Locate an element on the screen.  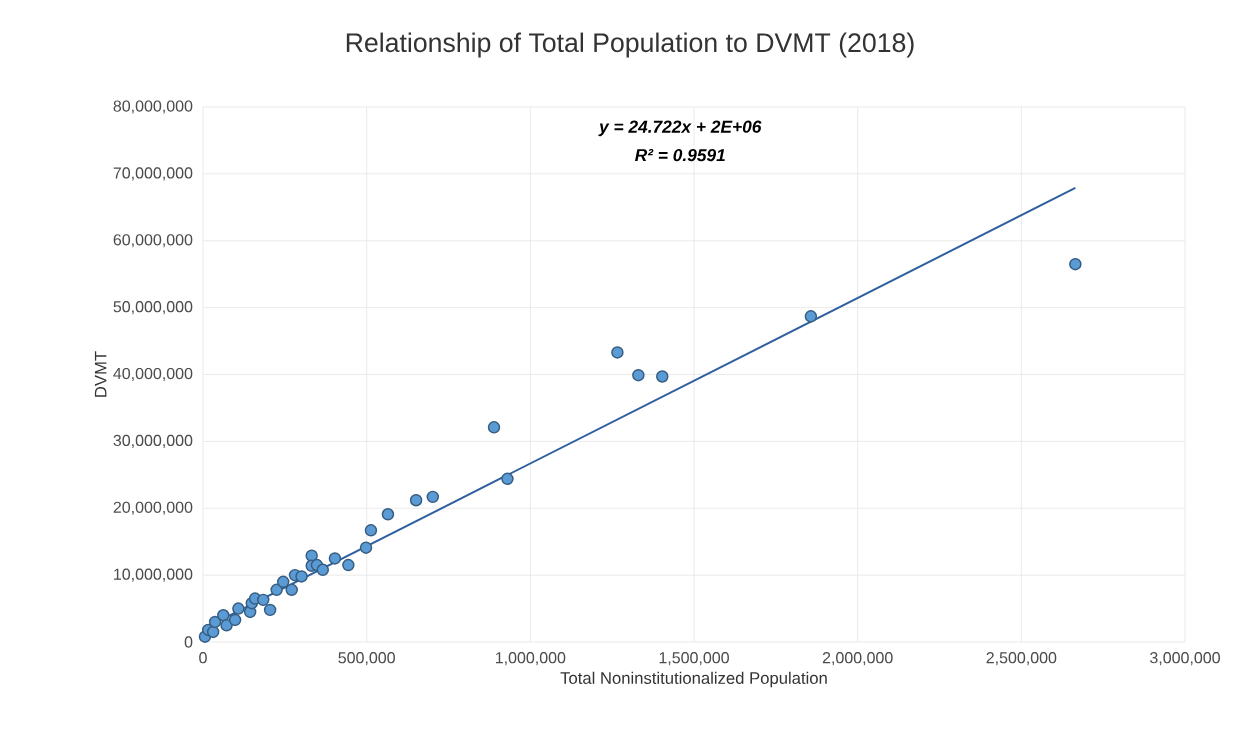
chart-title: Relationship of Total Population to DVMT (2018) is located at coordinates (630, 45).